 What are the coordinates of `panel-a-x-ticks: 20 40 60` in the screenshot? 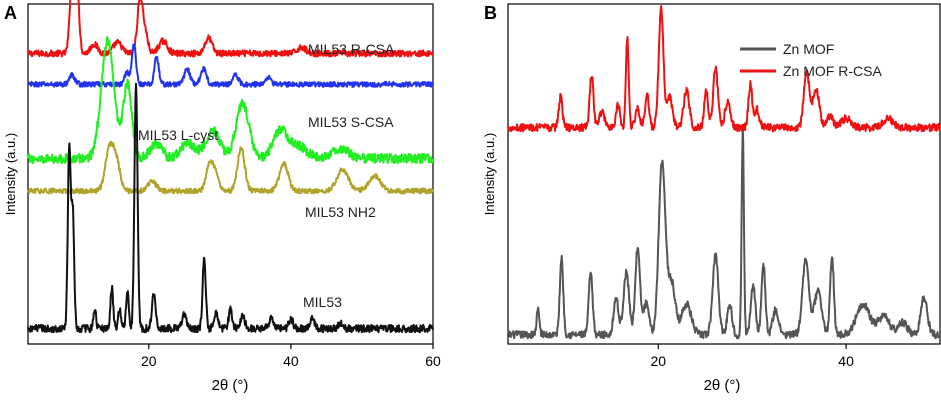 It's located at (291, 356).